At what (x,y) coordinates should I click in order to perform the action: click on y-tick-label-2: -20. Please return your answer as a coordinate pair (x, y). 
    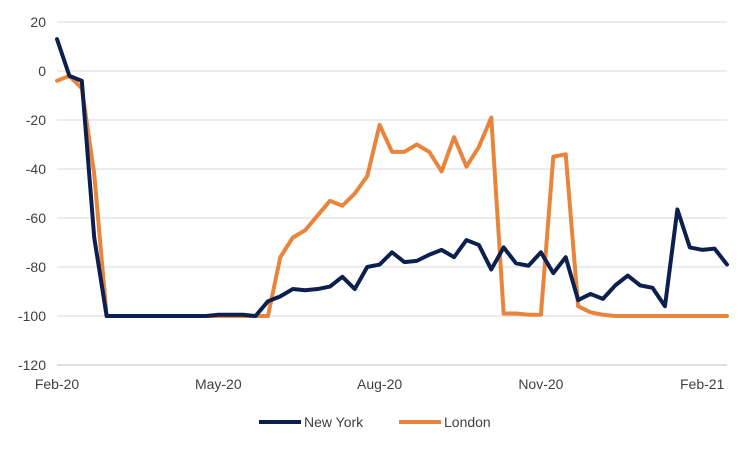
    Looking at the image, I should click on (36, 120).